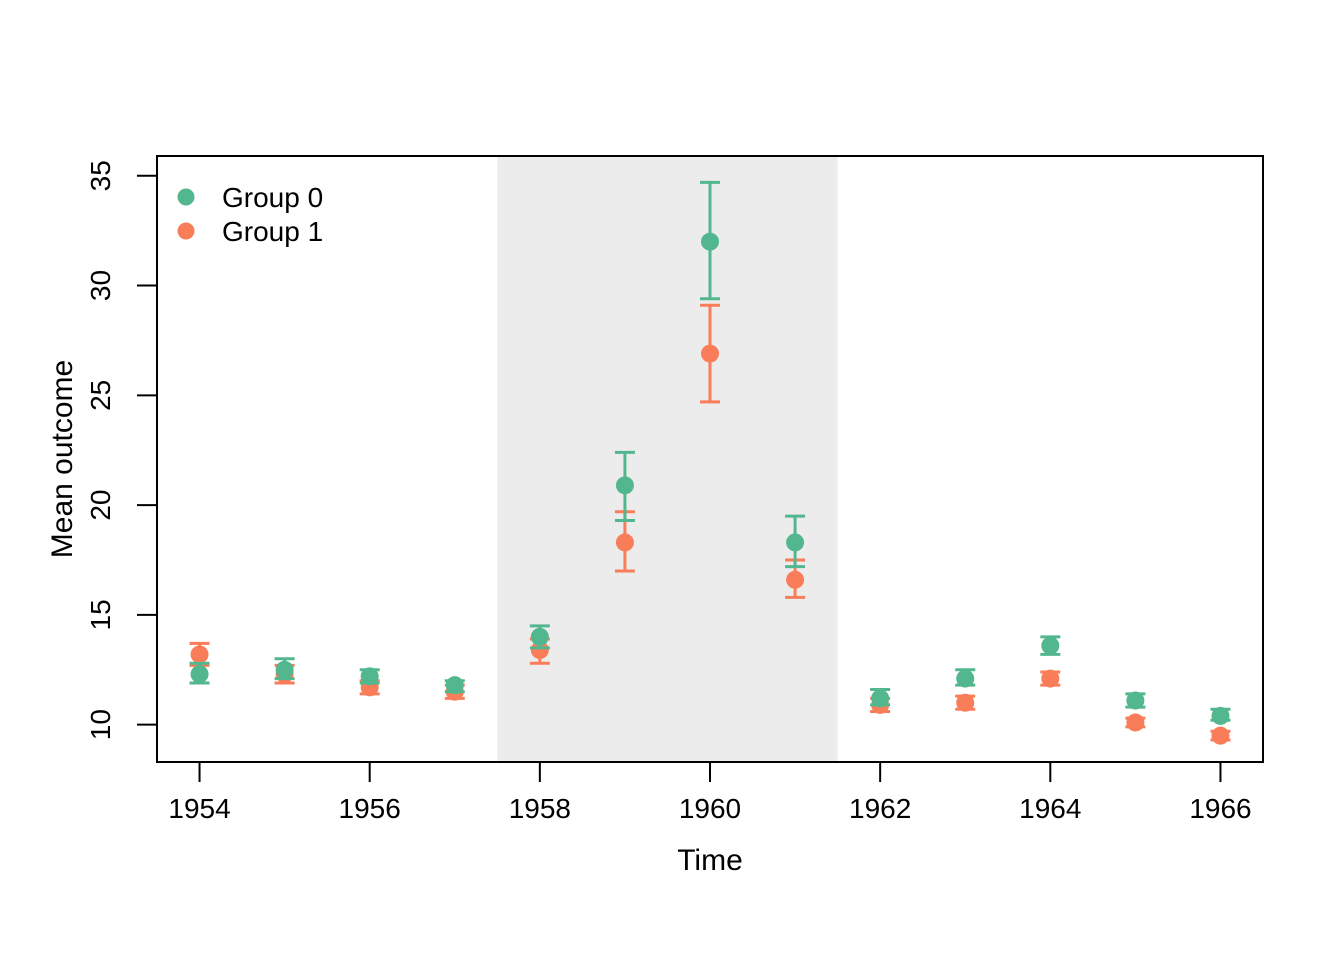  I want to click on data-point-group-0-1954, so click(199, 674).